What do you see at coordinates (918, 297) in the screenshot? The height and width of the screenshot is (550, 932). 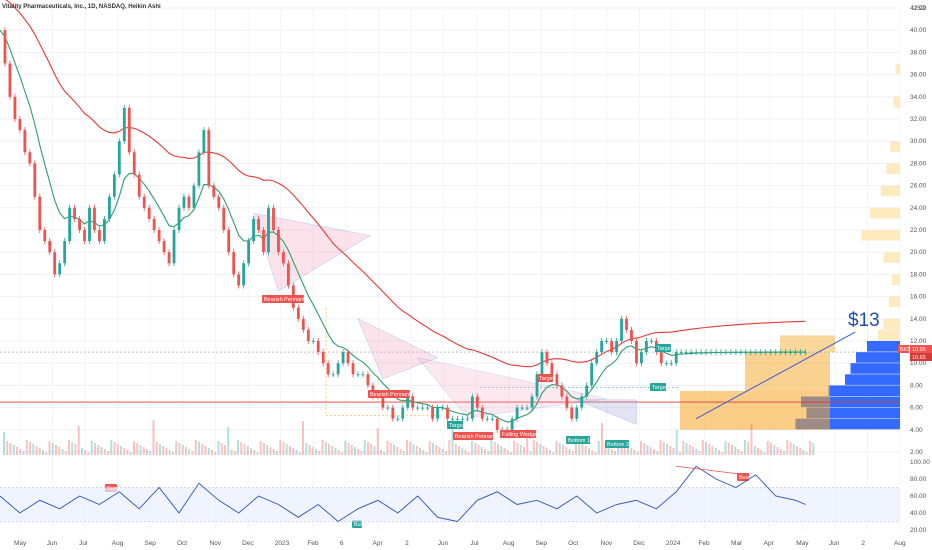 I see `y-tick-label: 16.00` at bounding box center [918, 297].